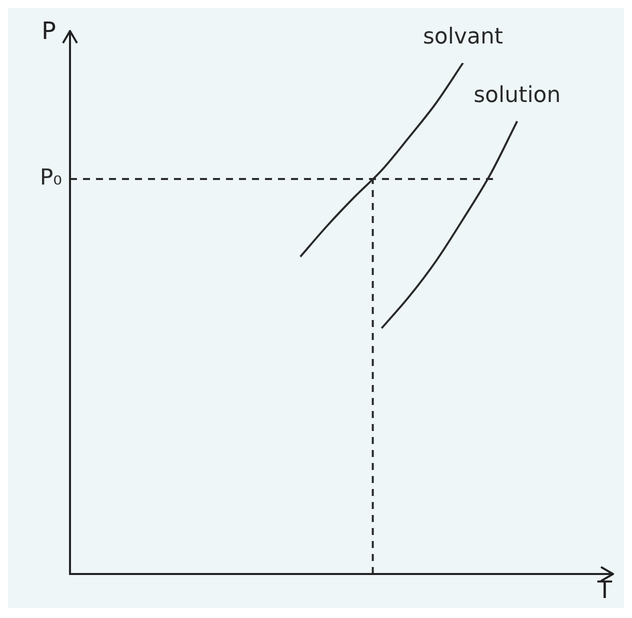 The width and height of the screenshot is (632, 618). What do you see at coordinates (517, 95) in the screenshot?
I see `series-label: solution` at bounding box center [517, 95].